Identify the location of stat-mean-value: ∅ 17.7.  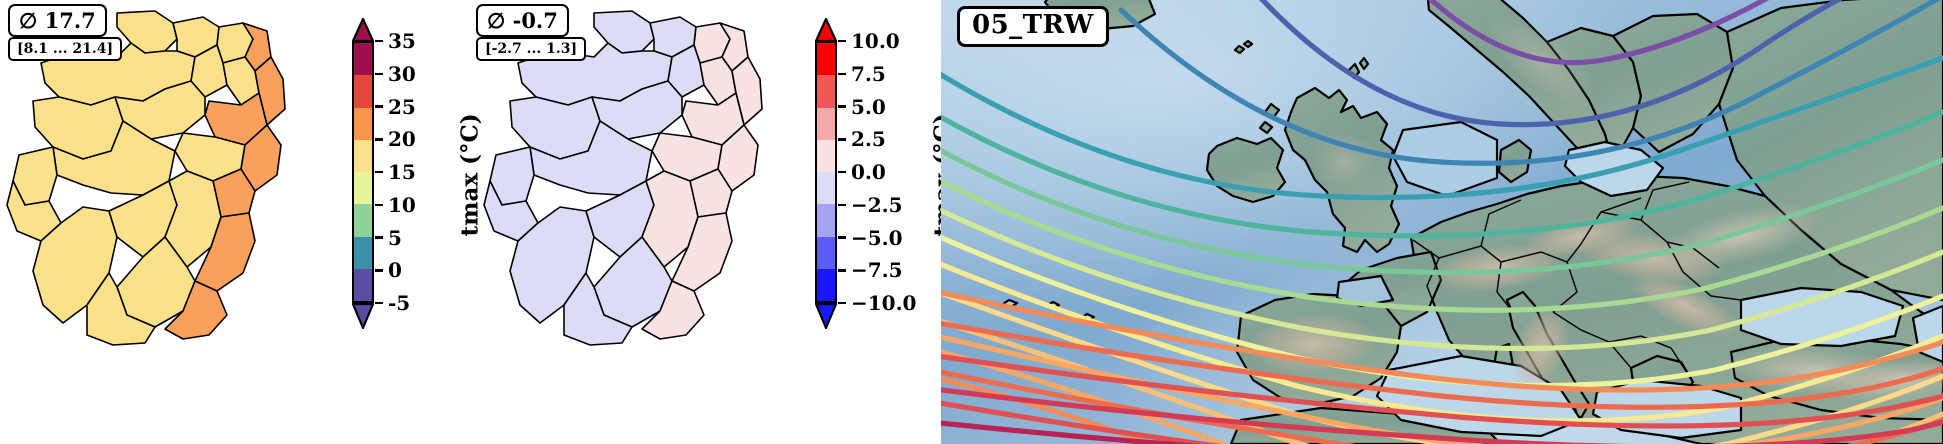
(57, 20).